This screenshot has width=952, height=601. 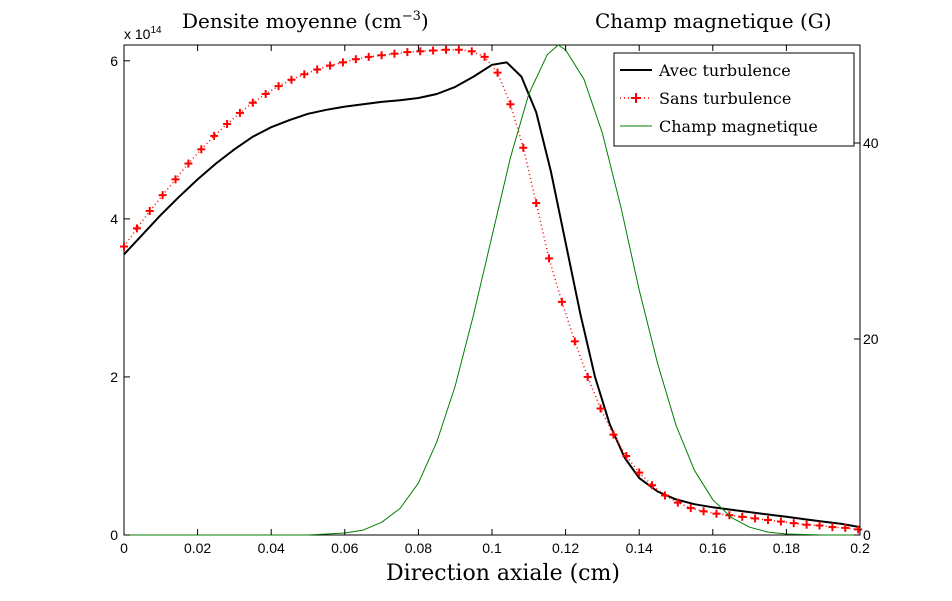 What do you see at coordinates (411, 16) in the screenshot?
I see `left-axis-title-exponent: −3` at bounding box center [411, 16].